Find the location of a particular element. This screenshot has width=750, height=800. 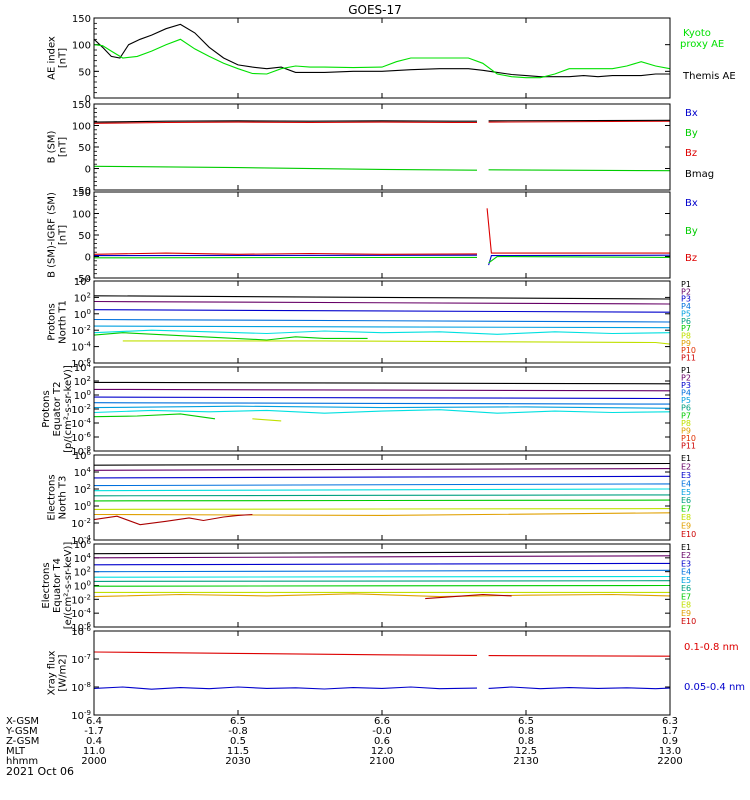

date-label: 2021 Oct 06 is located at coordinates (40, 771).